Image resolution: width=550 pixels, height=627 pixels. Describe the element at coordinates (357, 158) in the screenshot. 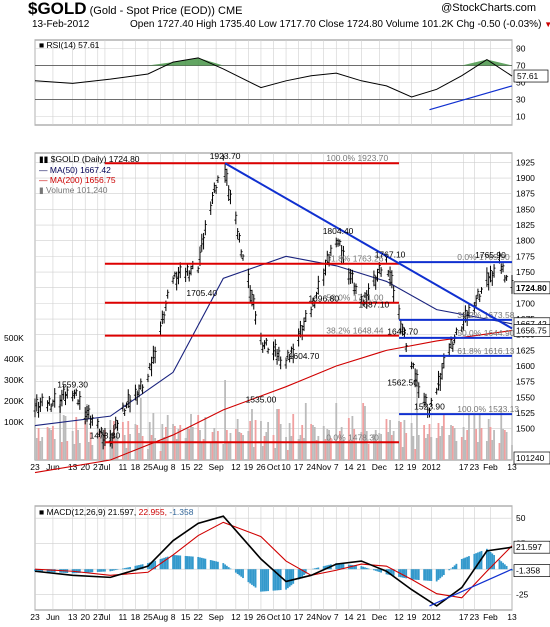

I see `fib-left-label: 100.0% 1923.70` at that location.